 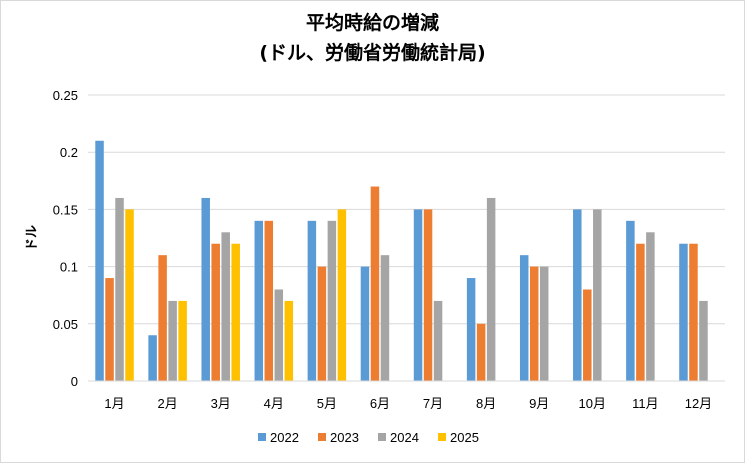 What do you see at coordinates (382, 437) in the screenshot?
I see `legend-swatch-2024` at bounding box center [382, 437].